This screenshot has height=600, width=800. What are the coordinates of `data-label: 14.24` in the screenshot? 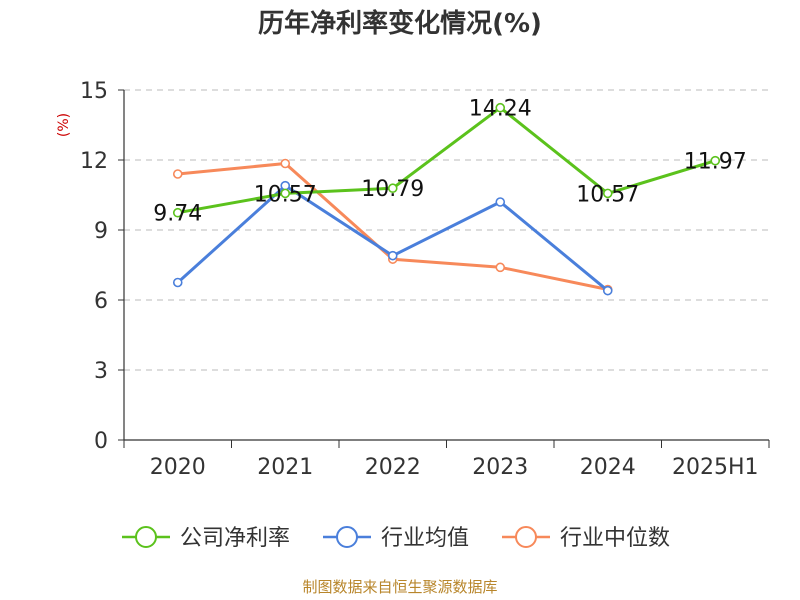 It's located at (500, 109).